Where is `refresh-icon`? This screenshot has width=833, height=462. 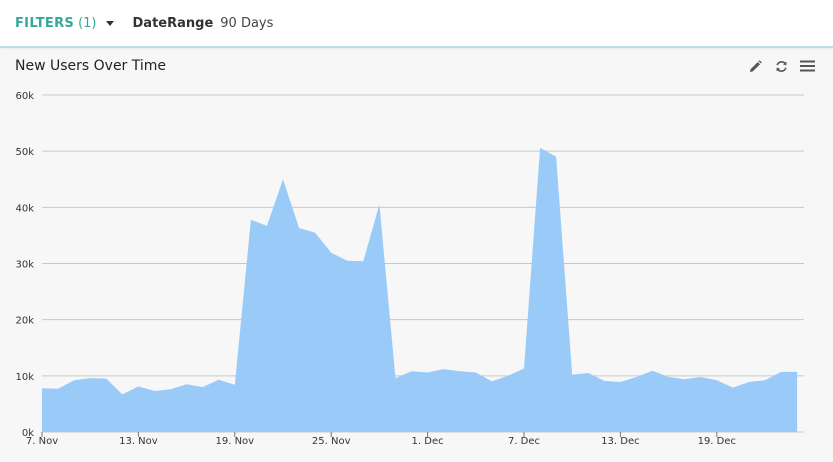 refresh-icon is located at coordinates (781, 66).